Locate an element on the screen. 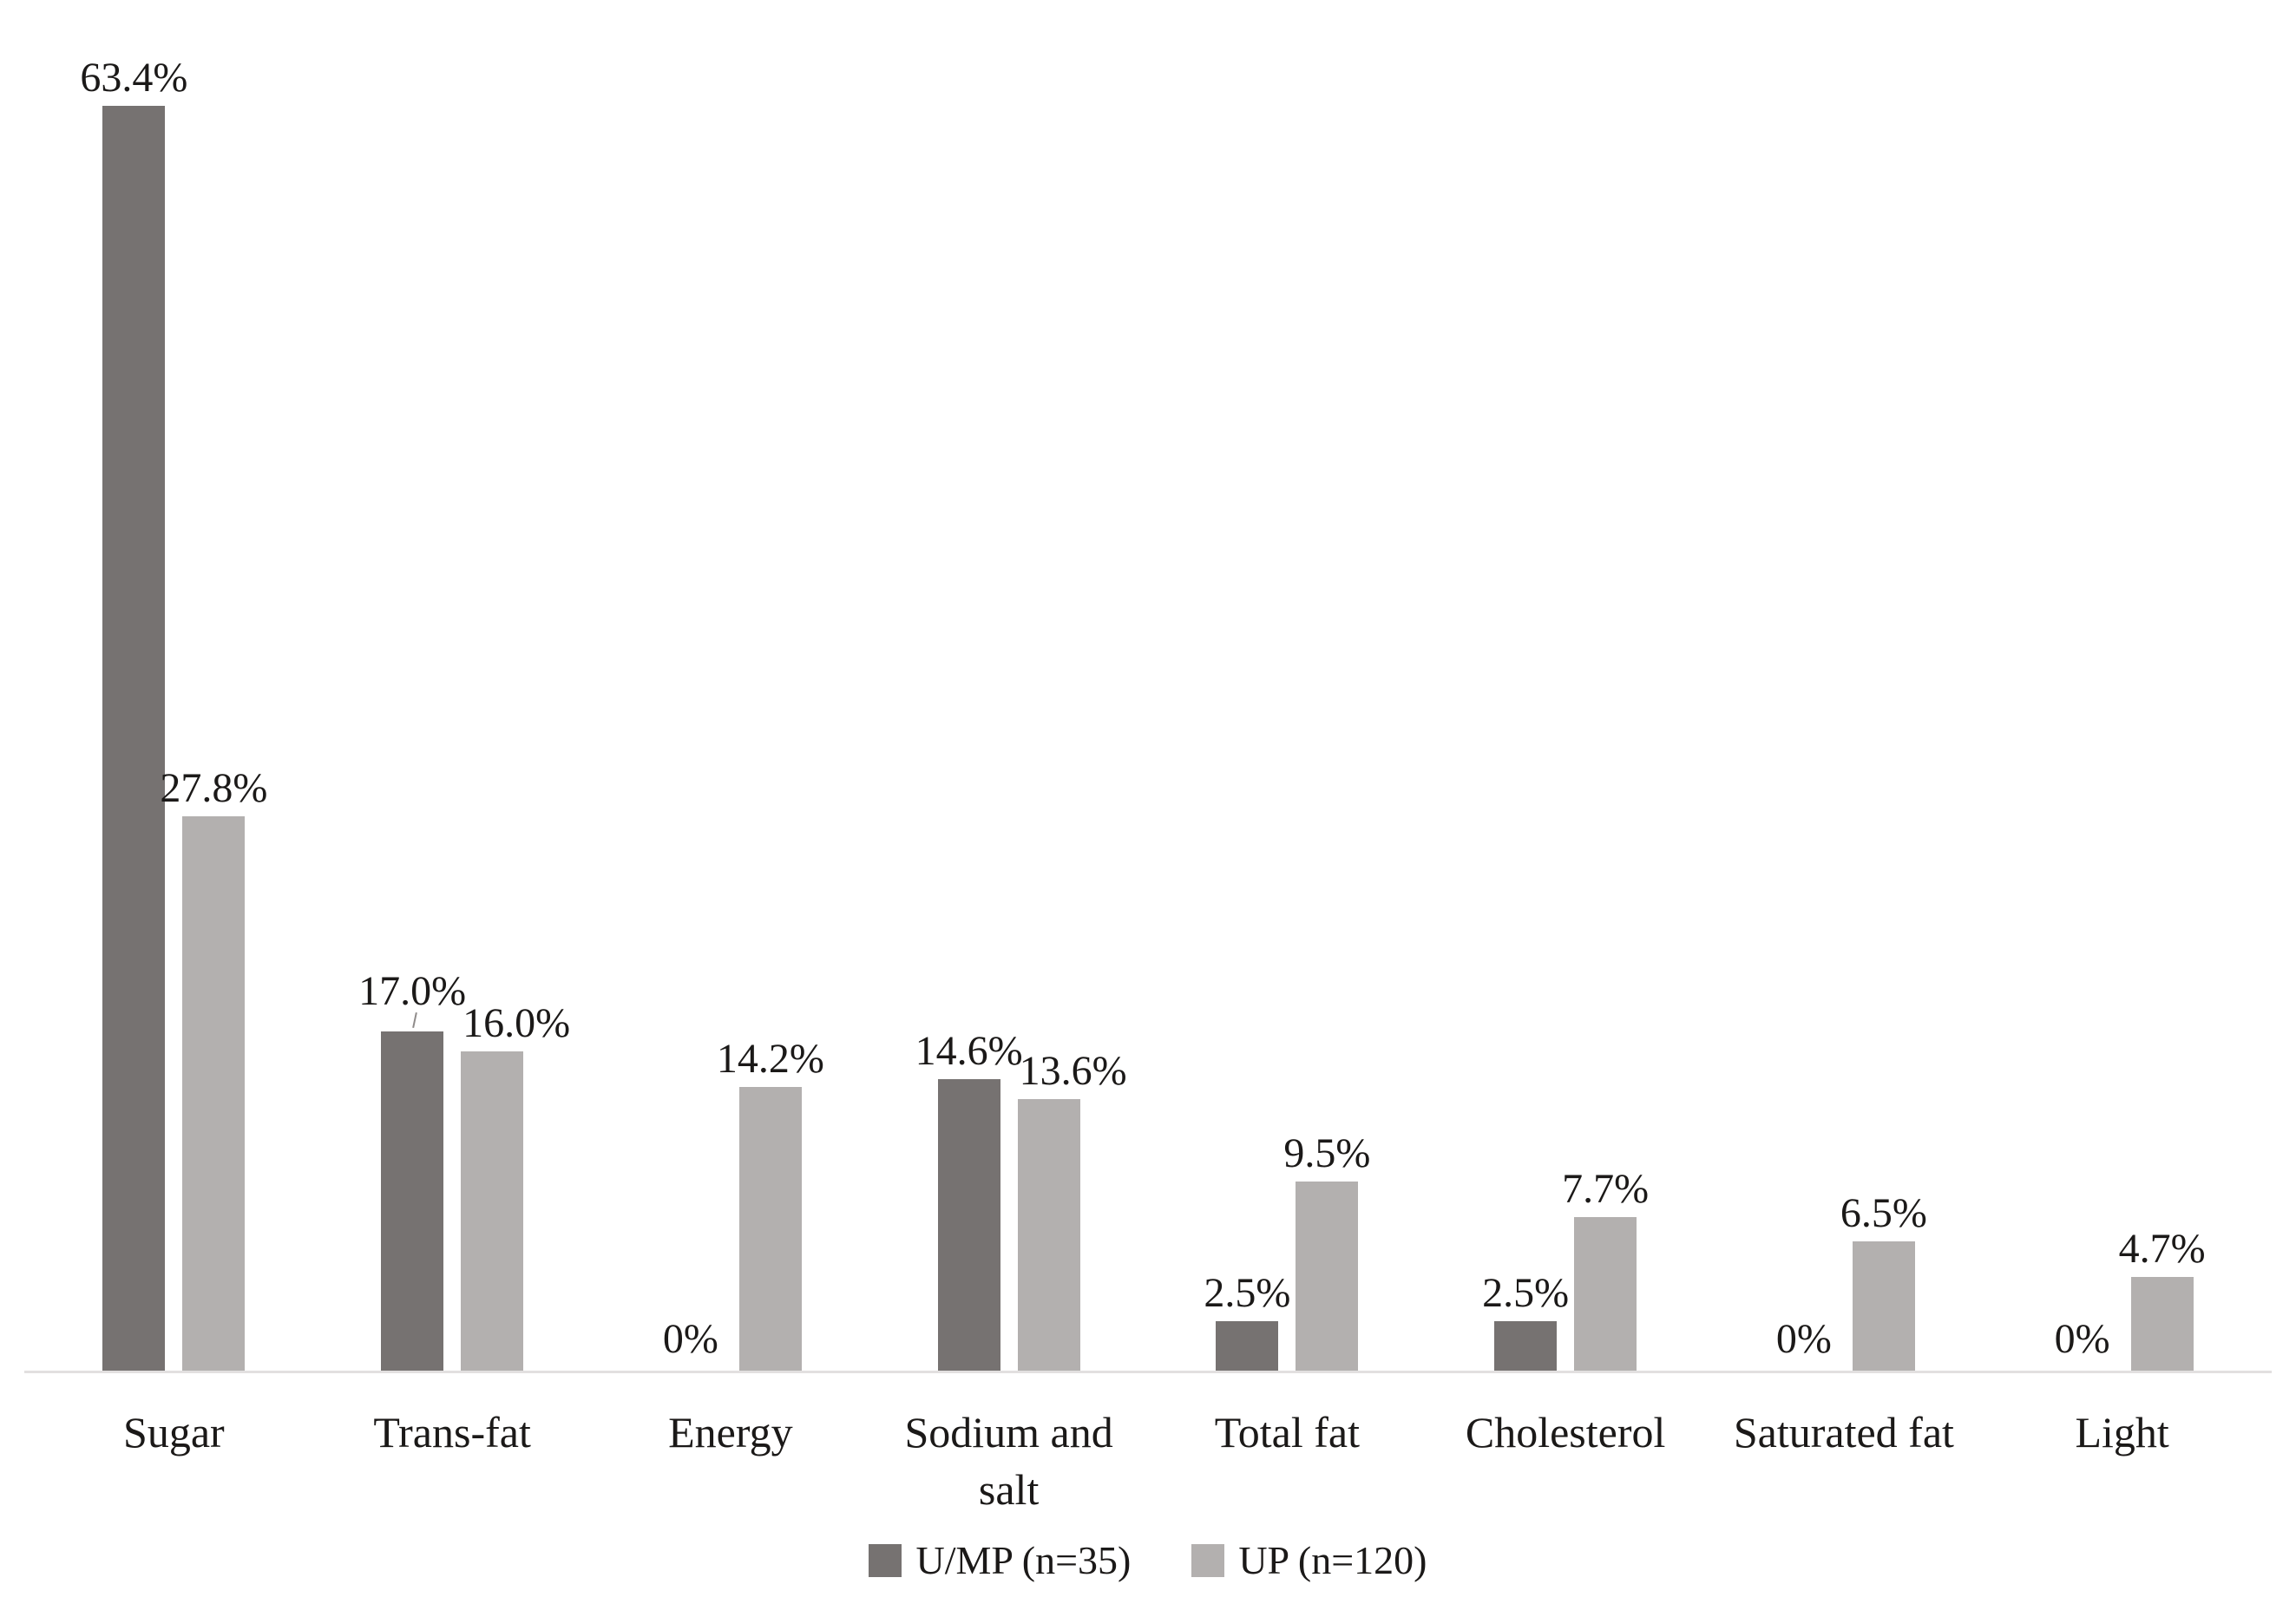  label-leader-line is located at coordinates (414, 1020).